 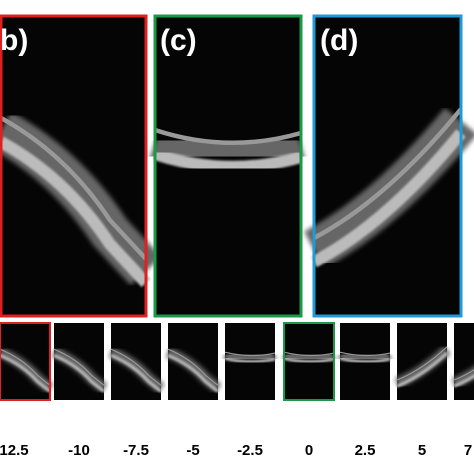 What do you see at coordinates (309, 450) in the screenshot?
I see `thumb-label: 0` at bounding box center [309, 450].